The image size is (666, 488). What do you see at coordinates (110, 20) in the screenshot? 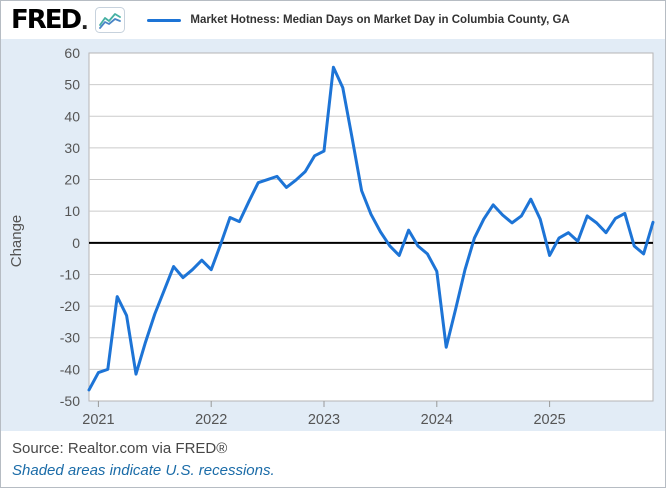
I see `fred-logo-icon` at bounding box center [110, 20].